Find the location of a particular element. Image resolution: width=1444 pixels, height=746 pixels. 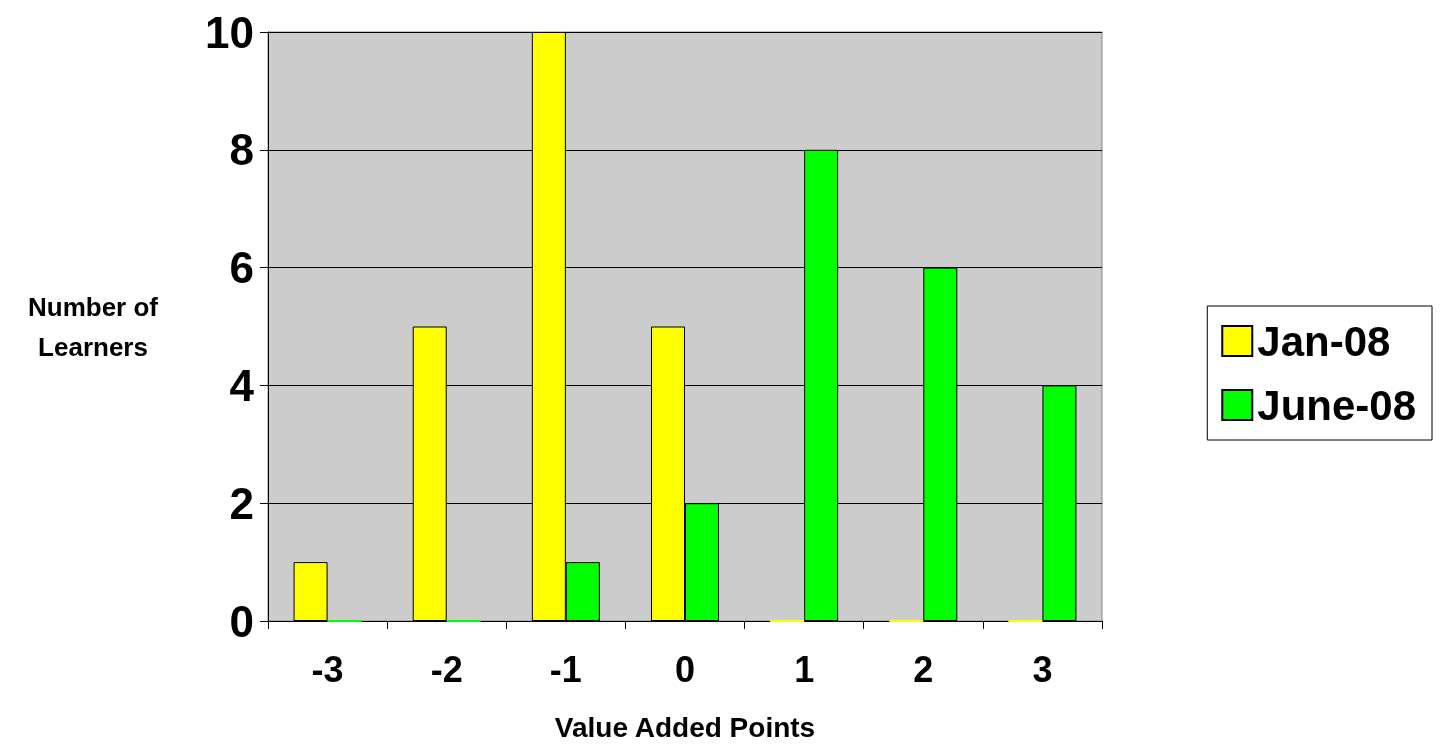

y-tick-label: 2 is located at coordinates (241, 503).